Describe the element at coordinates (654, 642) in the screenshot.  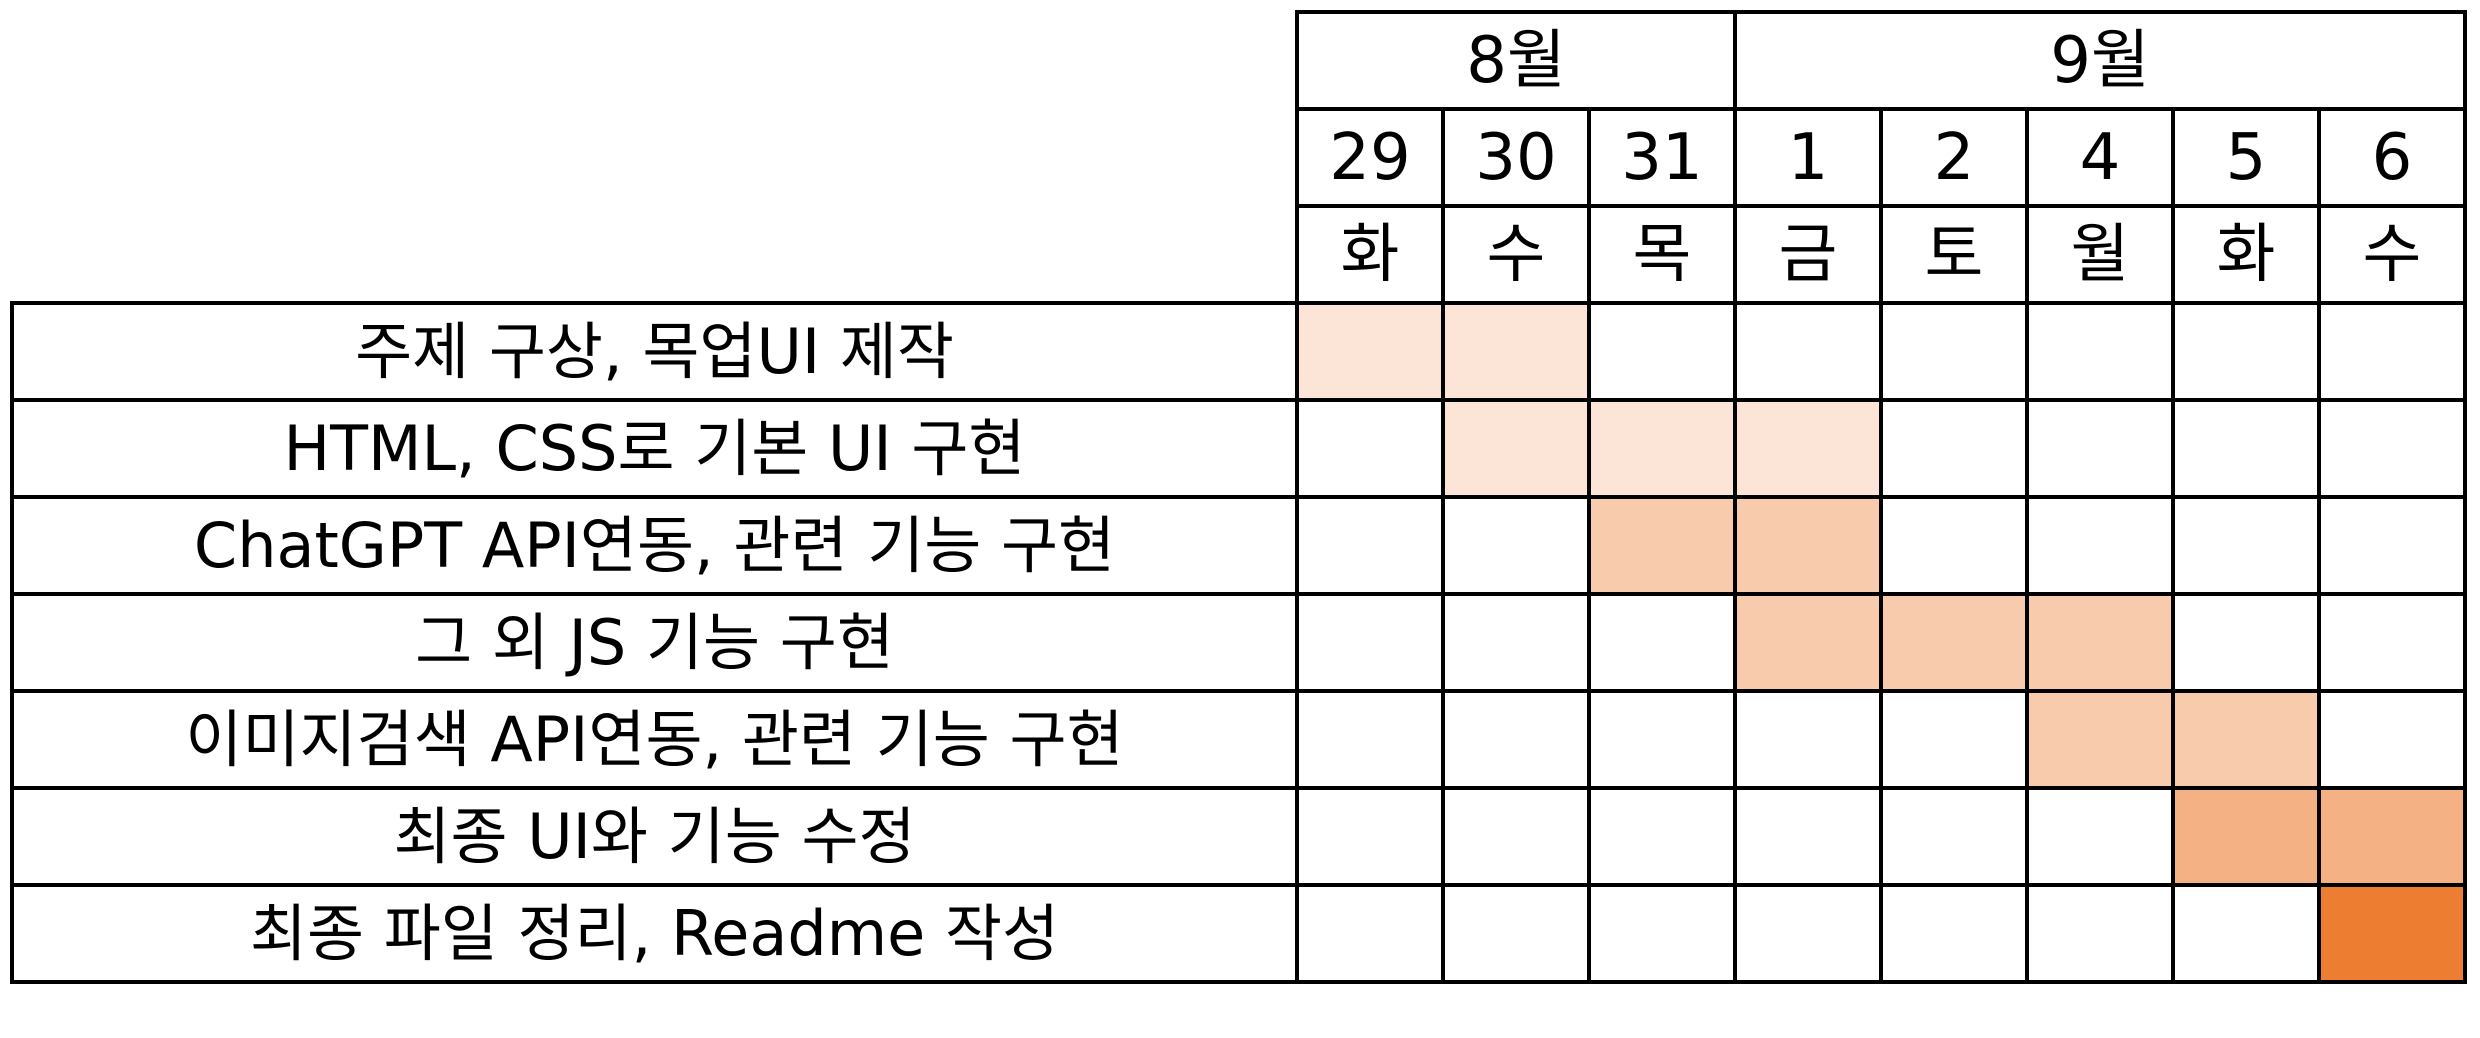
I see `task-label: 그 외 JS 기능 구현` at that location.